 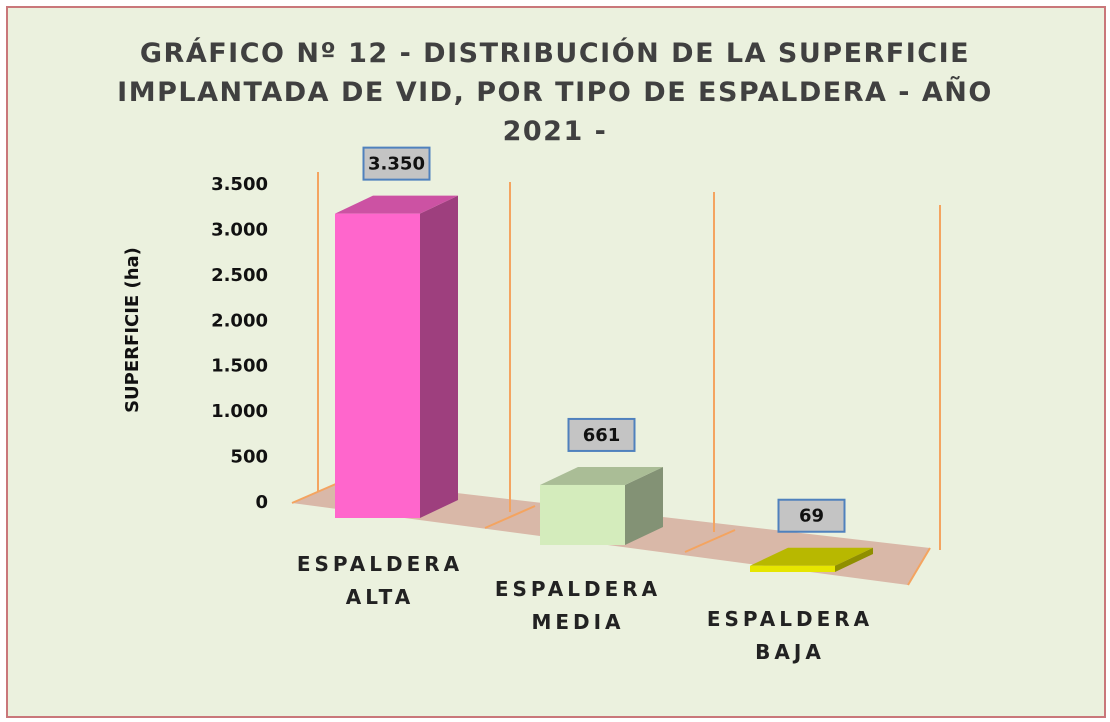 I want to click on x-tick-label: ESPALDERA ALTA, so click(x=380, y=580).